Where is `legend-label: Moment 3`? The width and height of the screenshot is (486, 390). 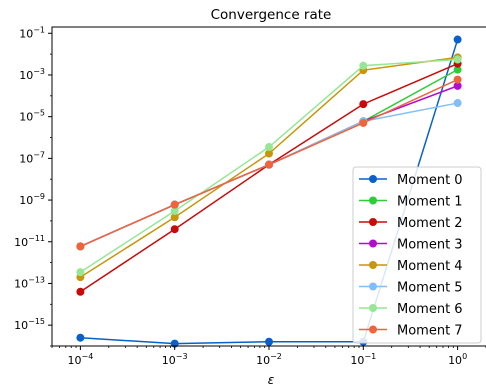
legend-label: Moment 3 is located at coordinates (430, 245).